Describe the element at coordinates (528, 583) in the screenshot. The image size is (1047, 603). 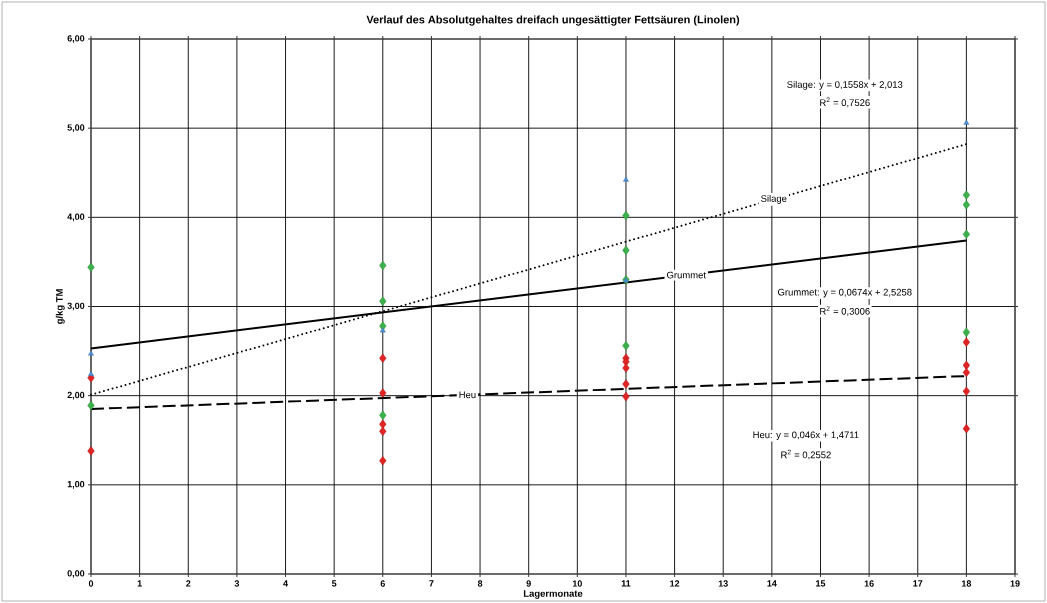
I see `x-tick-label: 9` at that location.